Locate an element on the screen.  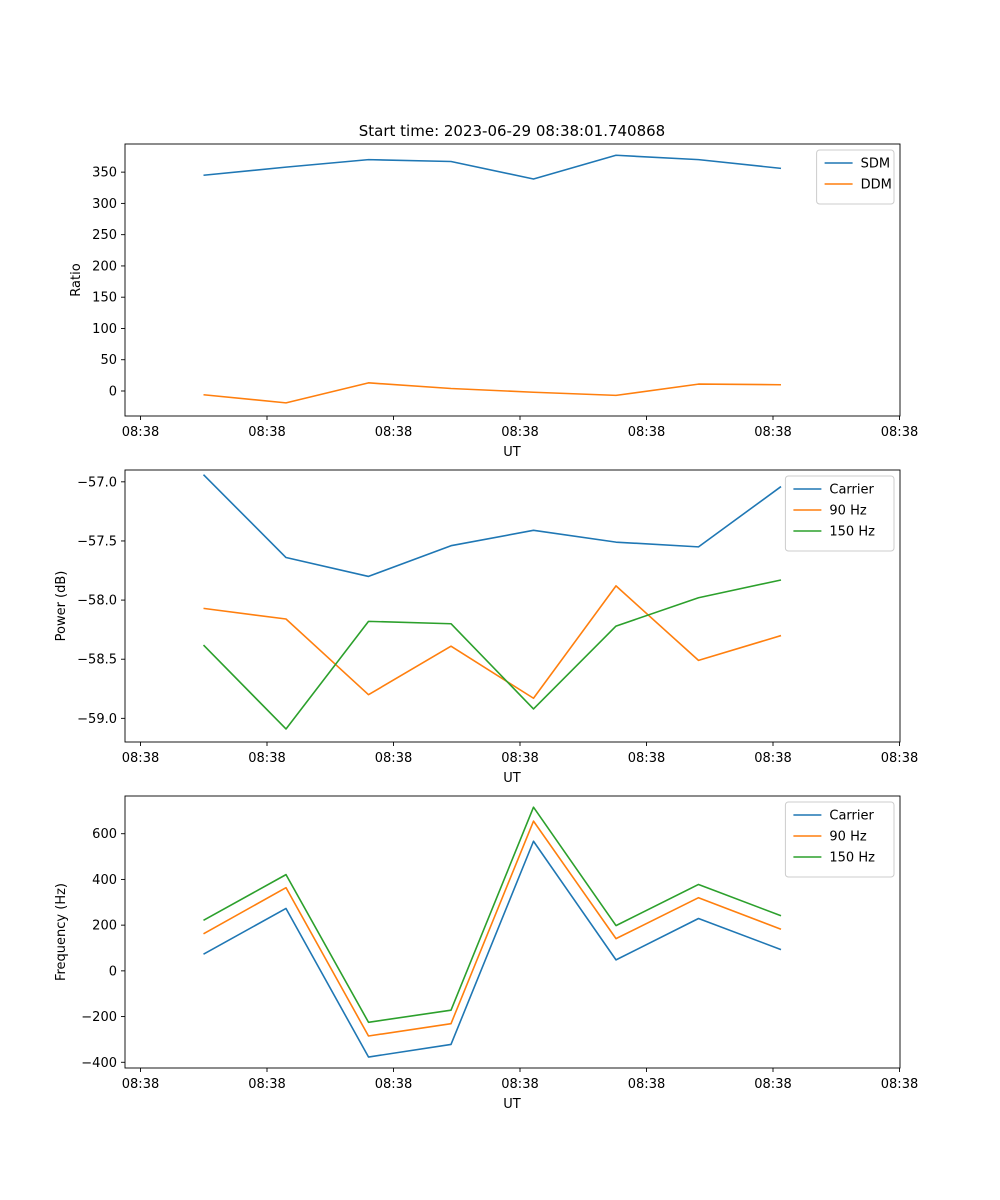
y-tick-label: −57.0 is located at coordinates (97, 482).